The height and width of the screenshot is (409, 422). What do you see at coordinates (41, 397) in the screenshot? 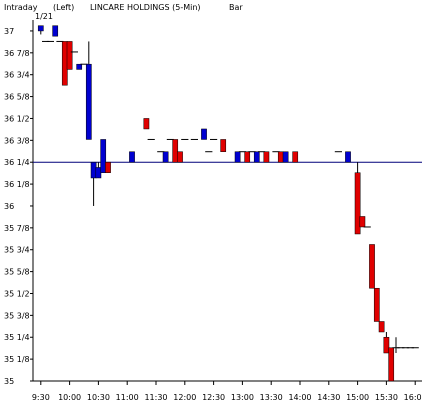
I see `x-tick-label: 9:30` at bounding box center [41, 397].